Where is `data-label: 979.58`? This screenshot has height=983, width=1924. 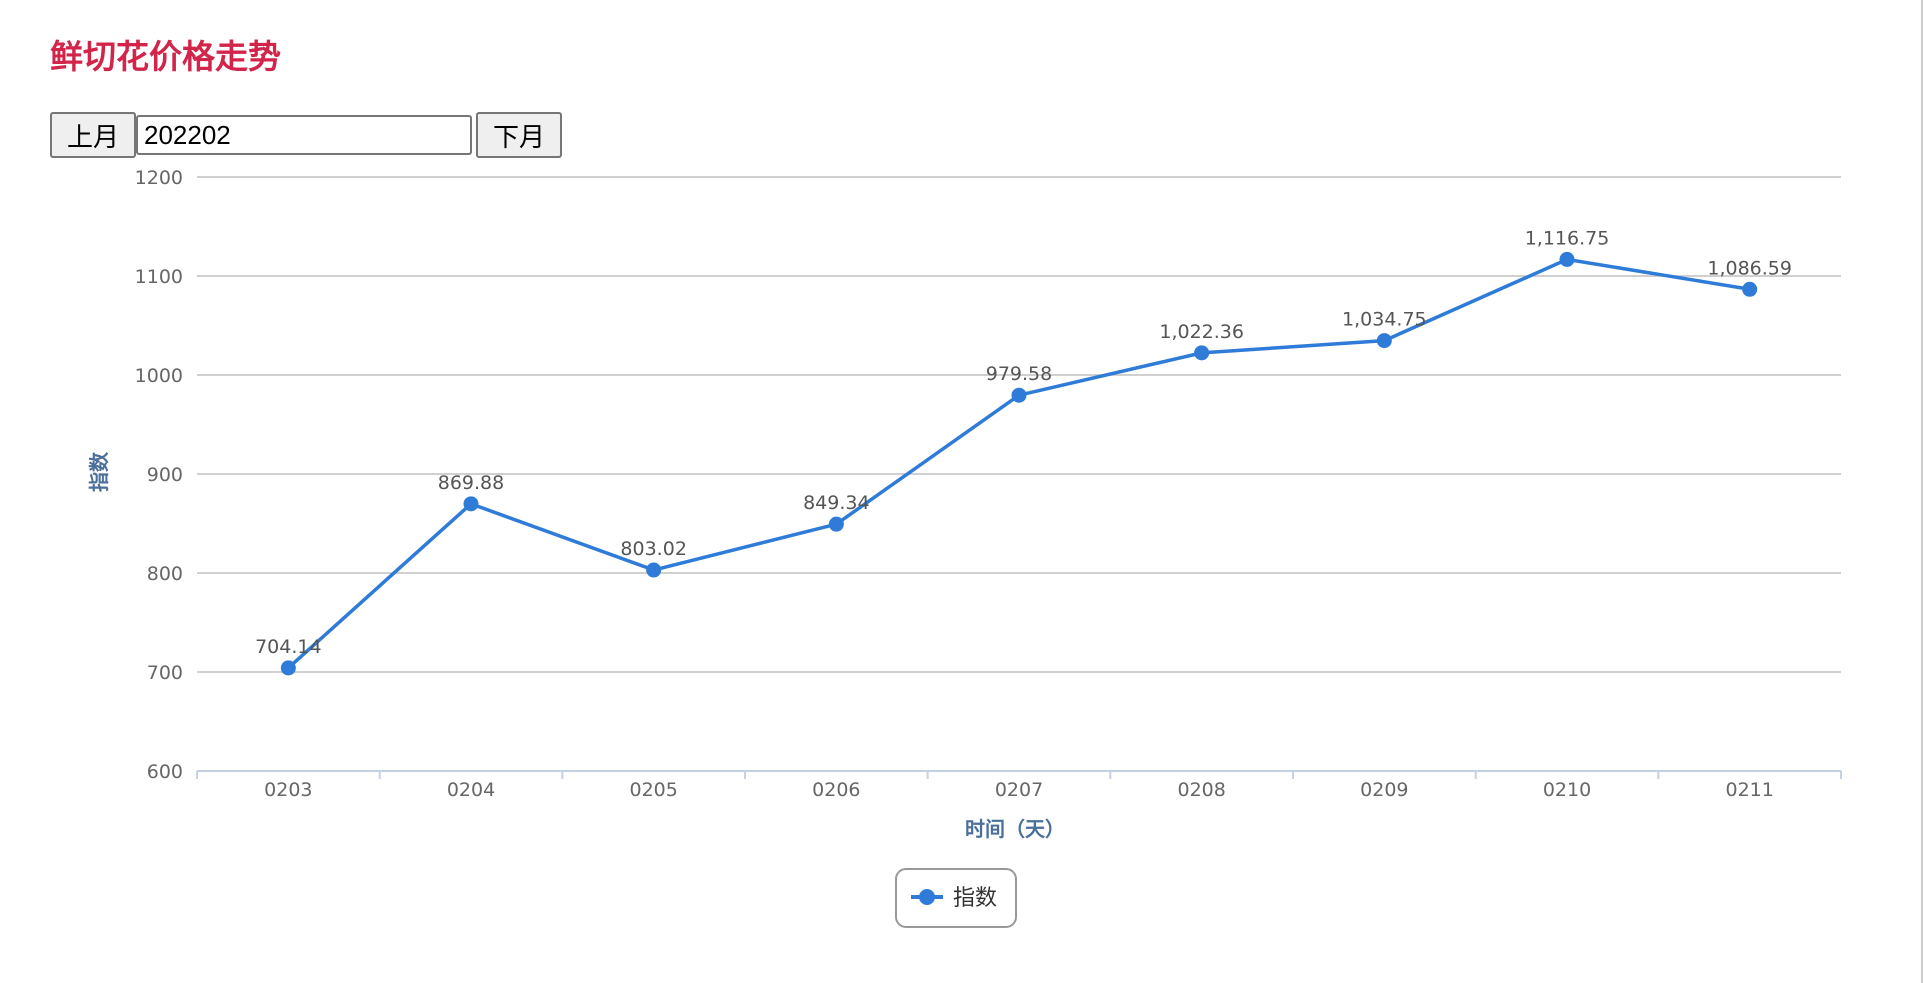
data-label: 979.58 is located at coordinates (1019, 374).